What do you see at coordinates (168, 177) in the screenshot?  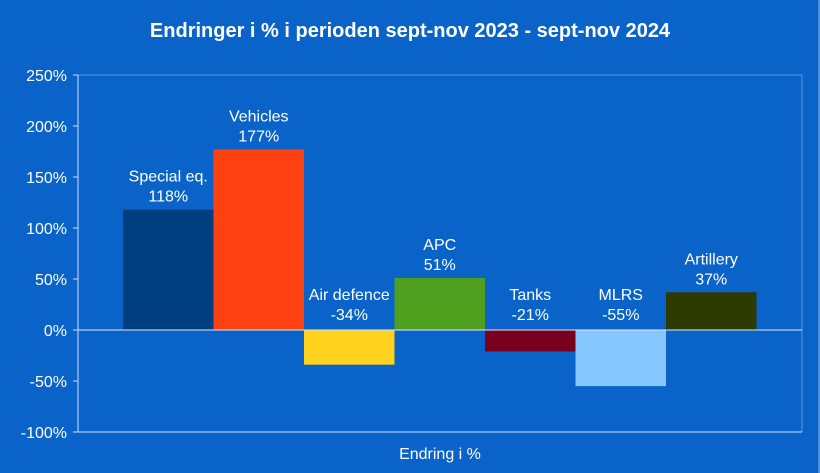 I see `data-label-category: Special eq.` at bounding box center [168, 177].